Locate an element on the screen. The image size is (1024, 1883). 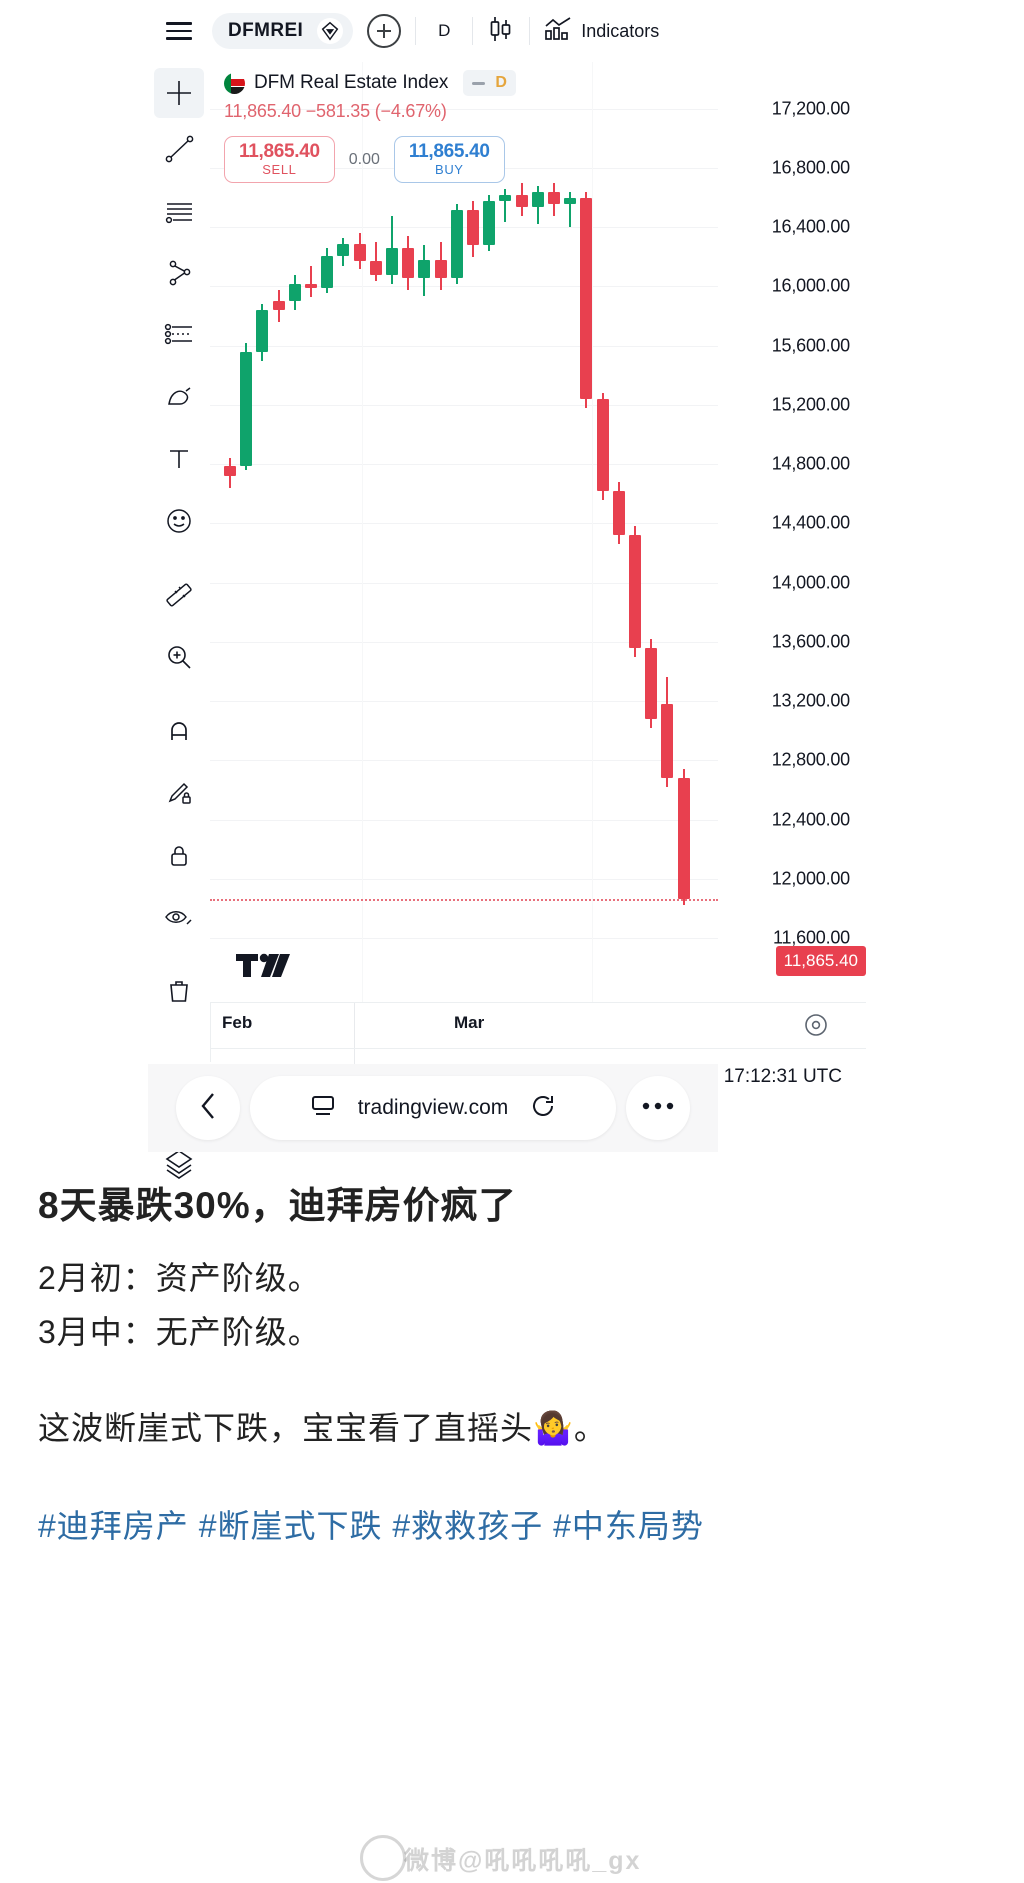
price-tick: 13,600.00 is located at coordinates (810, 641).